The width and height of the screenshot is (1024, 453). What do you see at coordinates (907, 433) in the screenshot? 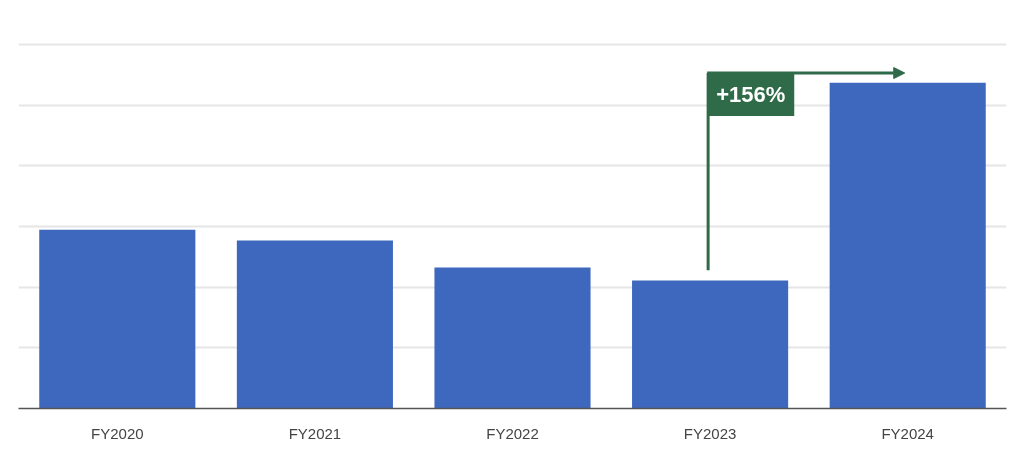
I see `x-tick-label: FY2024` at bounding box center [907, 433].